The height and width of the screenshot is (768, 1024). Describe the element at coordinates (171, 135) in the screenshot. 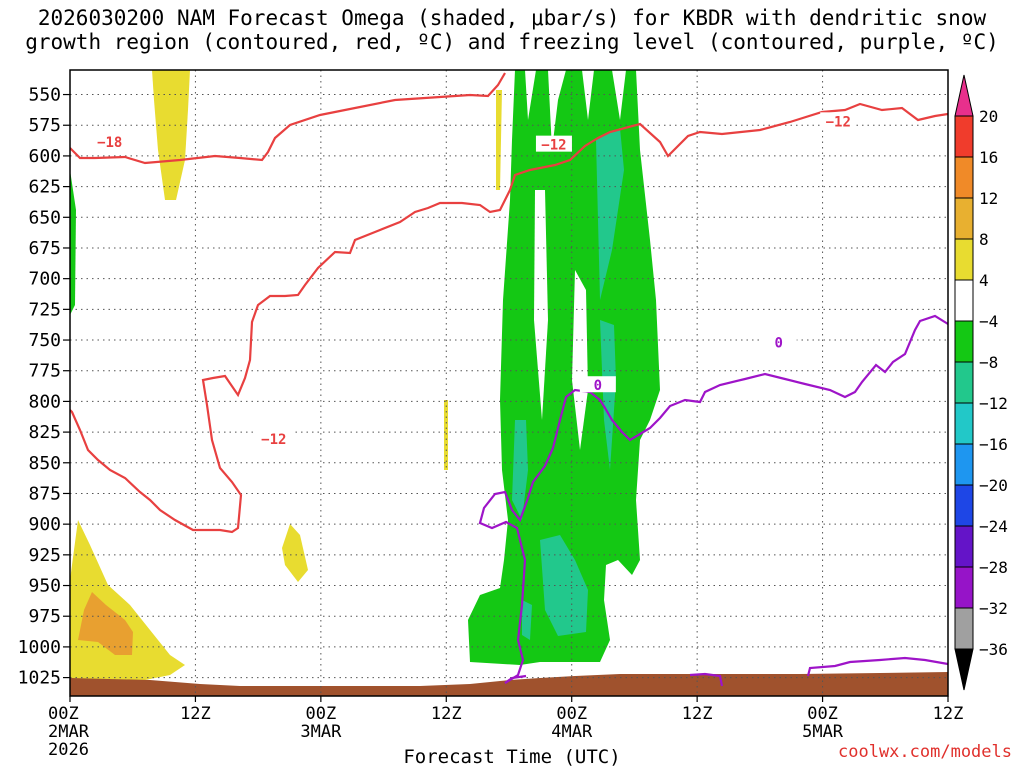

I see `omega-yellow-region-upper` at that location.